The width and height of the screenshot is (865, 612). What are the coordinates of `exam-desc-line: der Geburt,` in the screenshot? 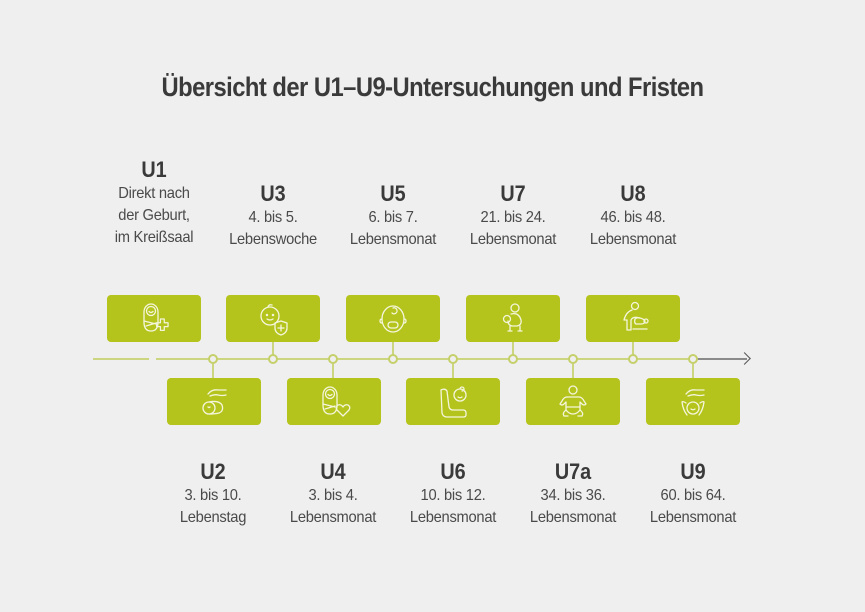 It's located at (154, 215).